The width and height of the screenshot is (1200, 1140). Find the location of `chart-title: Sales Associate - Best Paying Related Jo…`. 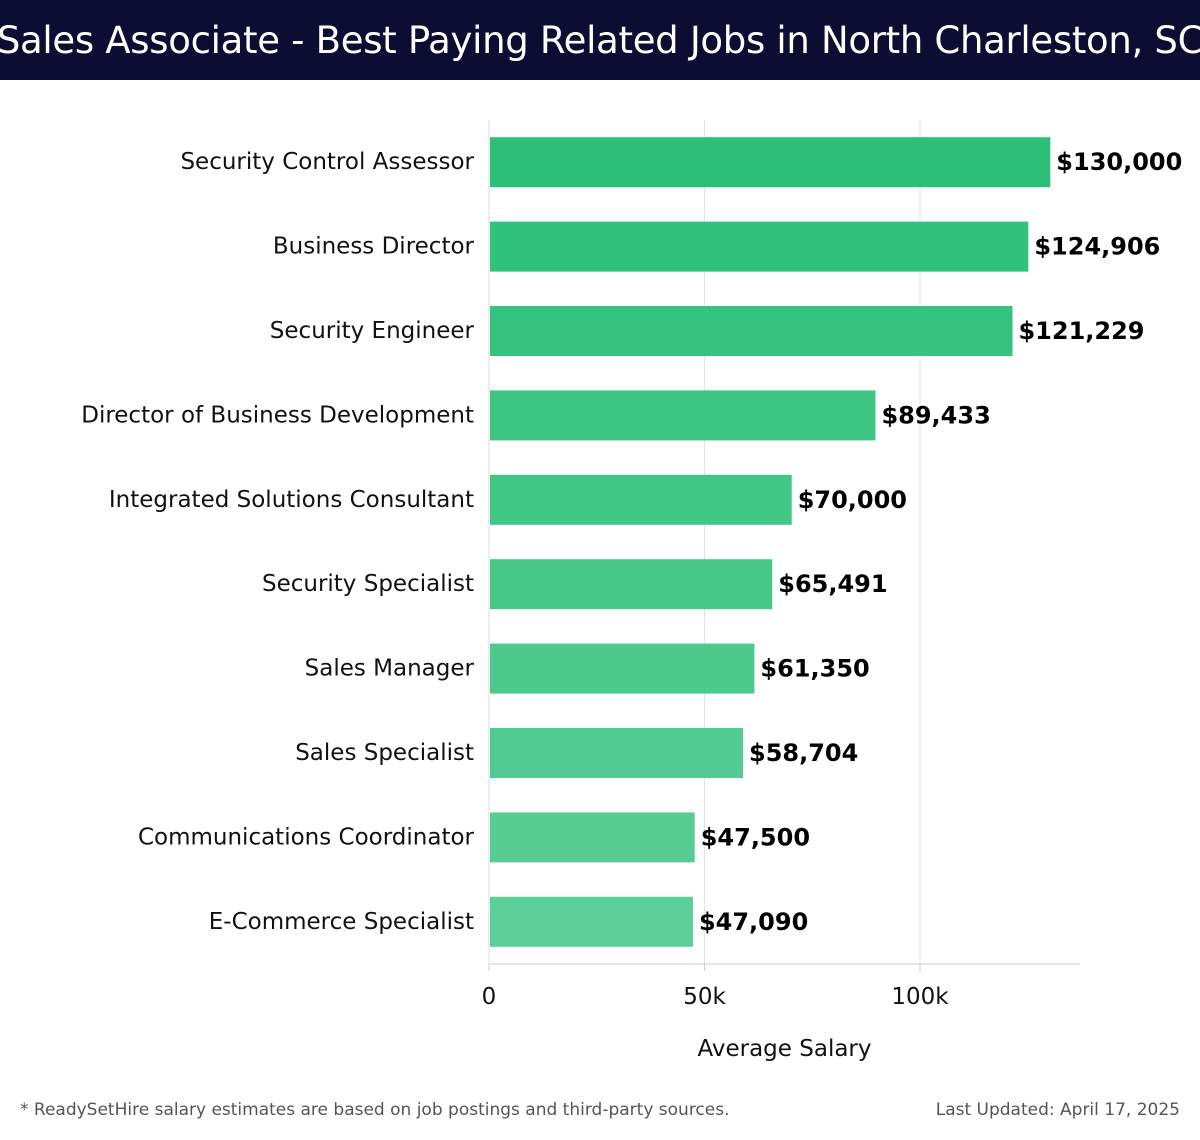

chart-title: Sales Associate - Best Paying Related Jo… is located at coordinates (600, 40).